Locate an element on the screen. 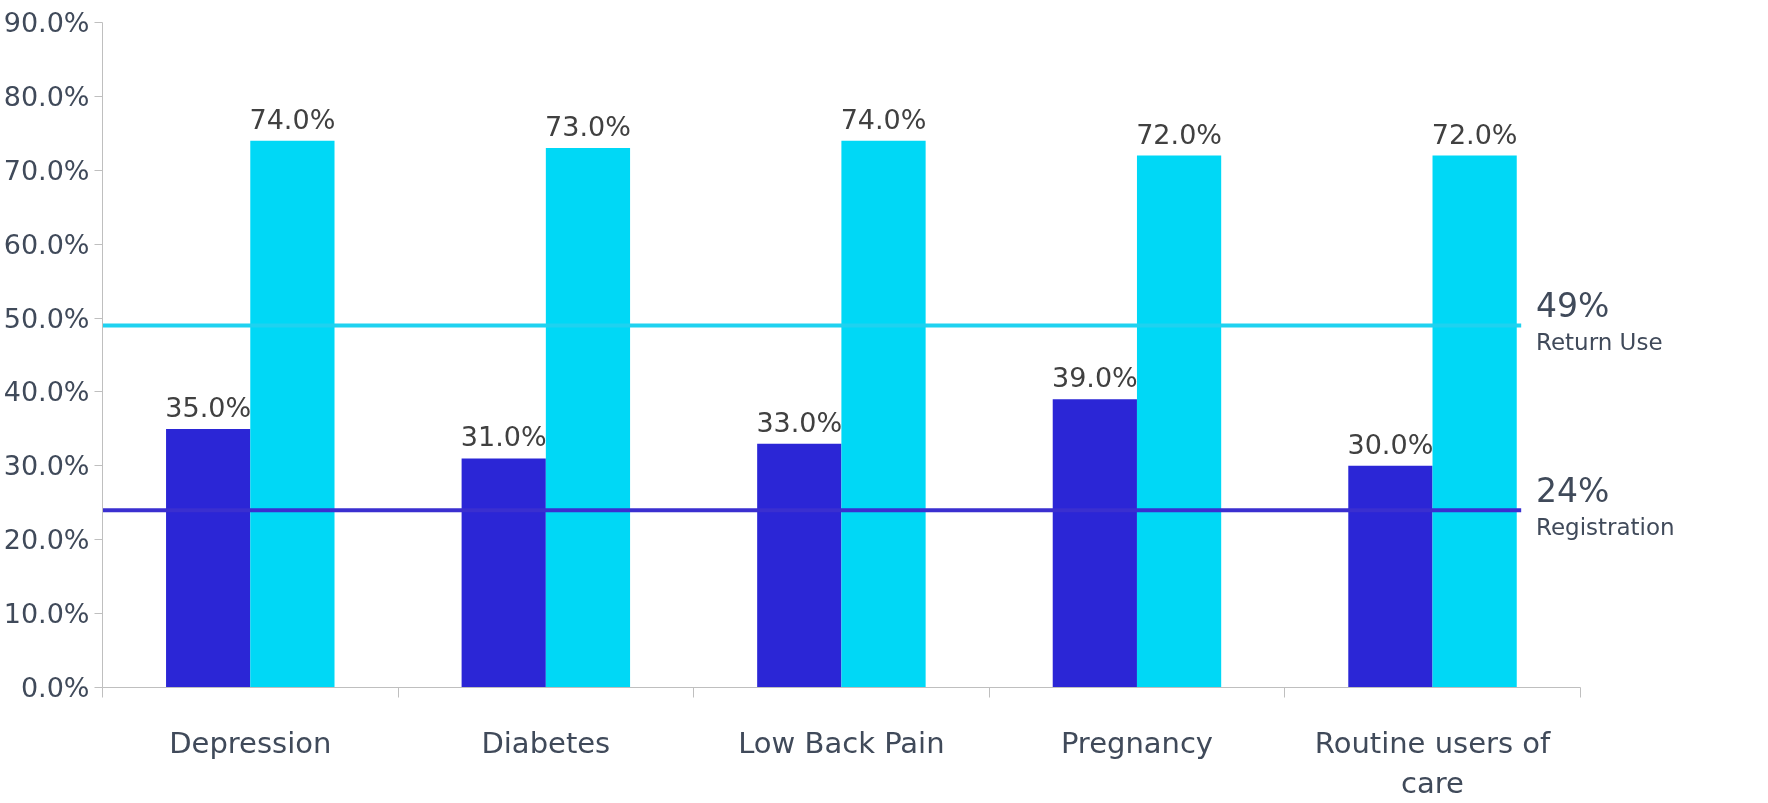 This screenshot has width=1768, height=803. x-tick-label: Pregnancy is located at coordinates (1137, 742).